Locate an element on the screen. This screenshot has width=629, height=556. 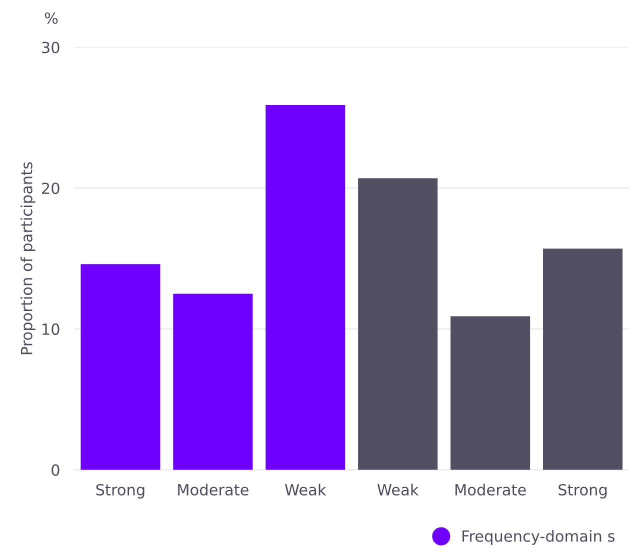
y-axis-title: Proportion of participants is located at coordinates (28, 258).